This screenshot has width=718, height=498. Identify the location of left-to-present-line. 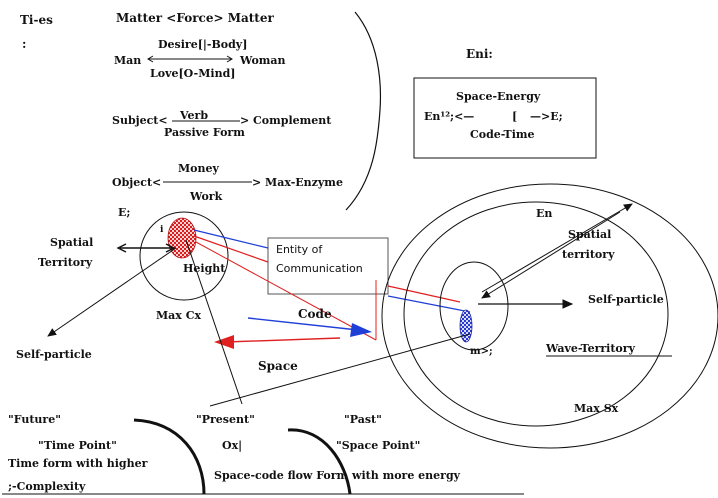
(214, 322).